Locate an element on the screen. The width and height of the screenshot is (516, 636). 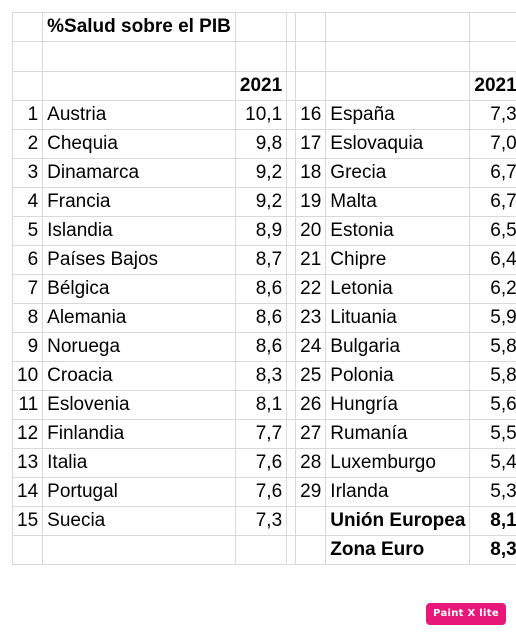
country-cell: Malta is located at coordinates (398, 202).